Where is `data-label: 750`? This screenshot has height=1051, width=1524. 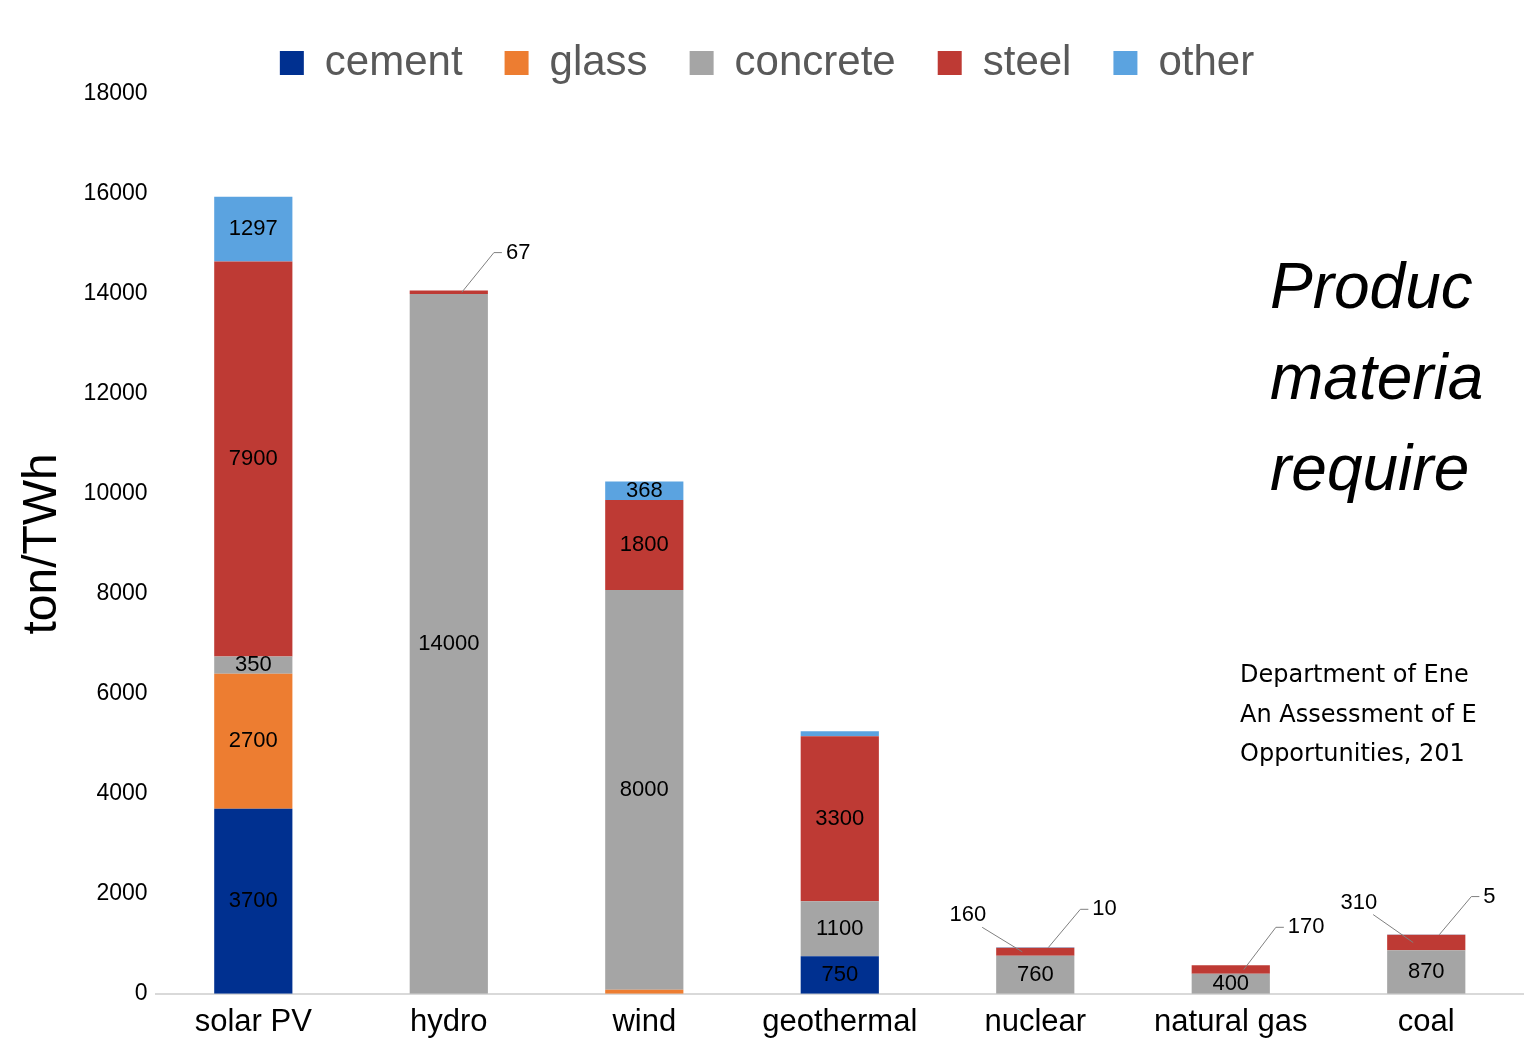
data-label: 750 is located at coordinates (840, 974).